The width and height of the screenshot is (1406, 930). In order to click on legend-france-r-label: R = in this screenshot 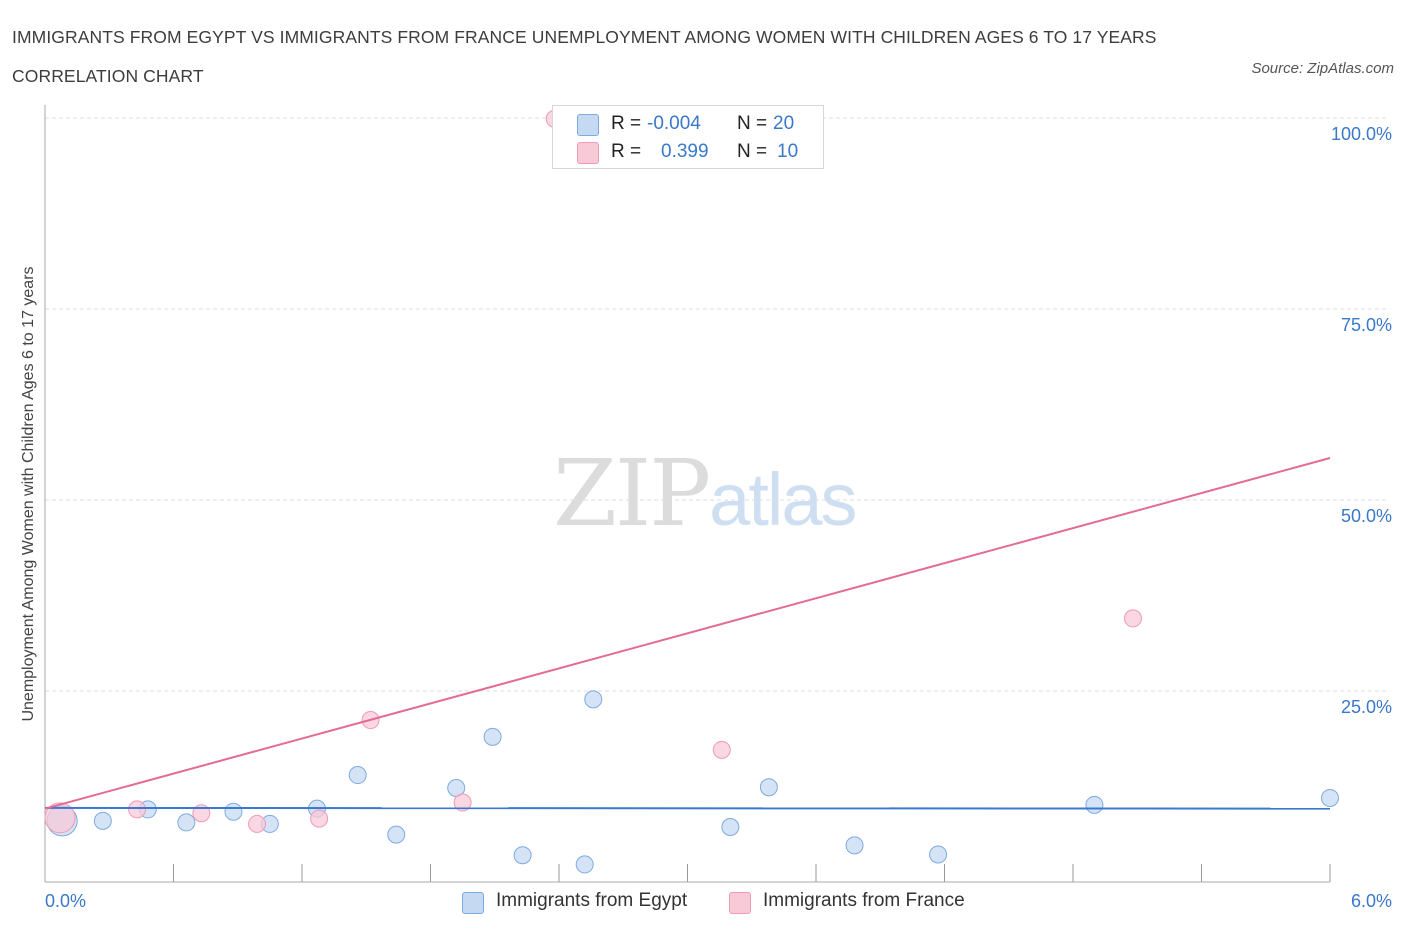, I will do `click(626, 151)`.